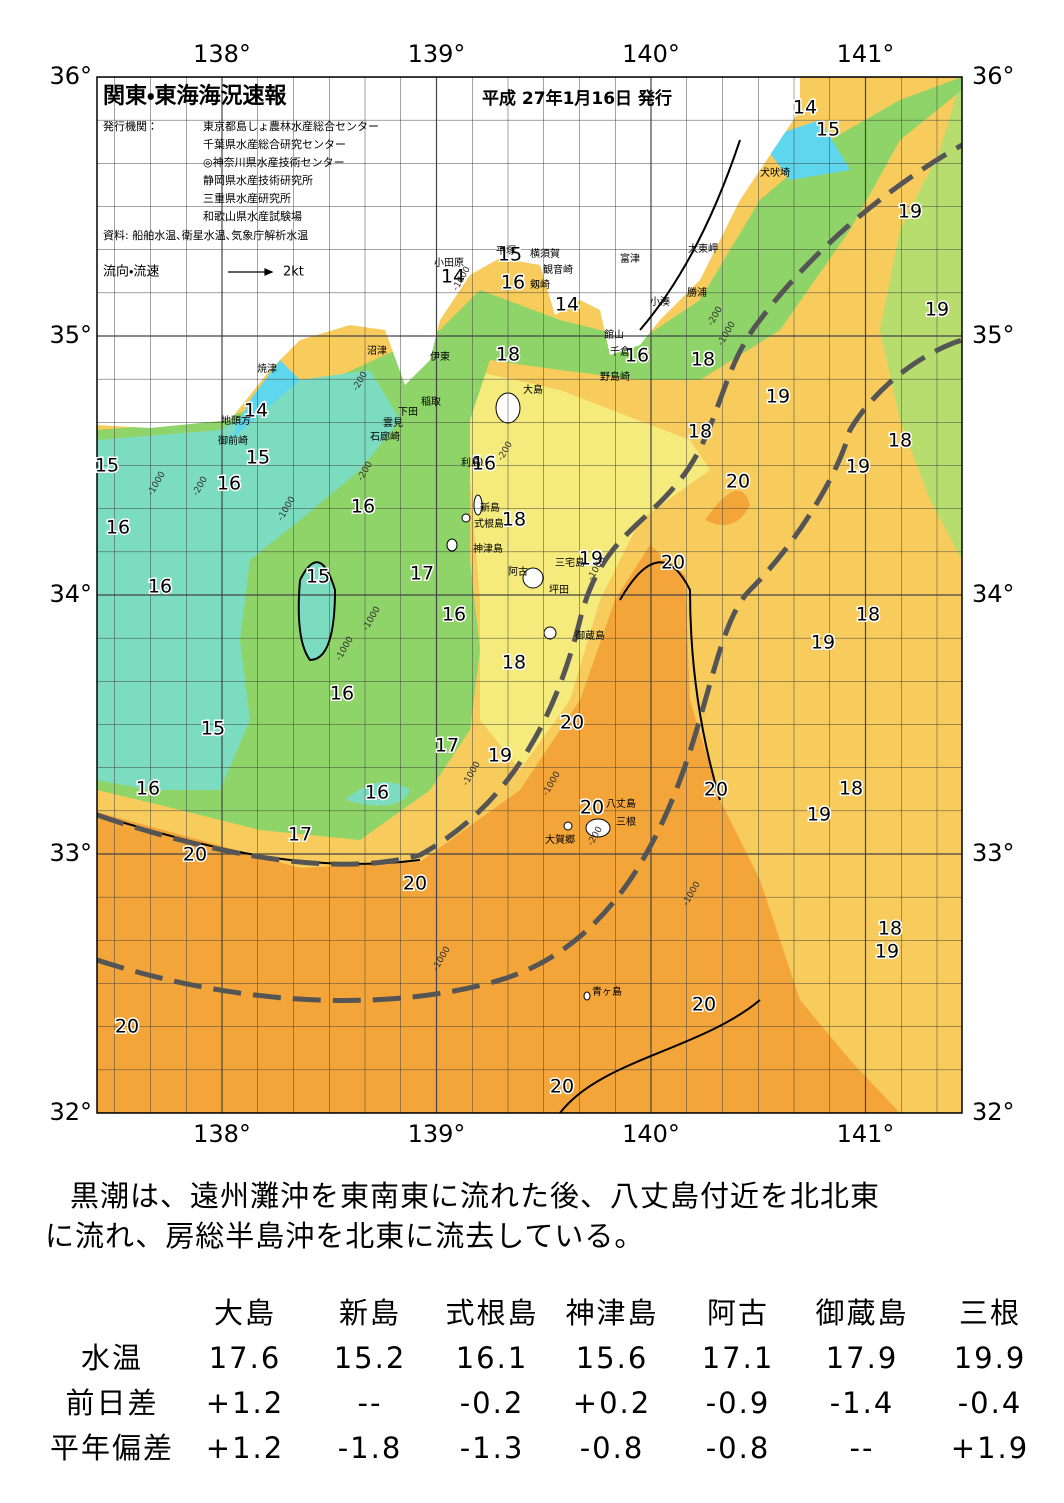  What do you see at coordinates (112, 1358) in the screenshot?
I see `row-label: 水温` at bounding box center [112, 1358].